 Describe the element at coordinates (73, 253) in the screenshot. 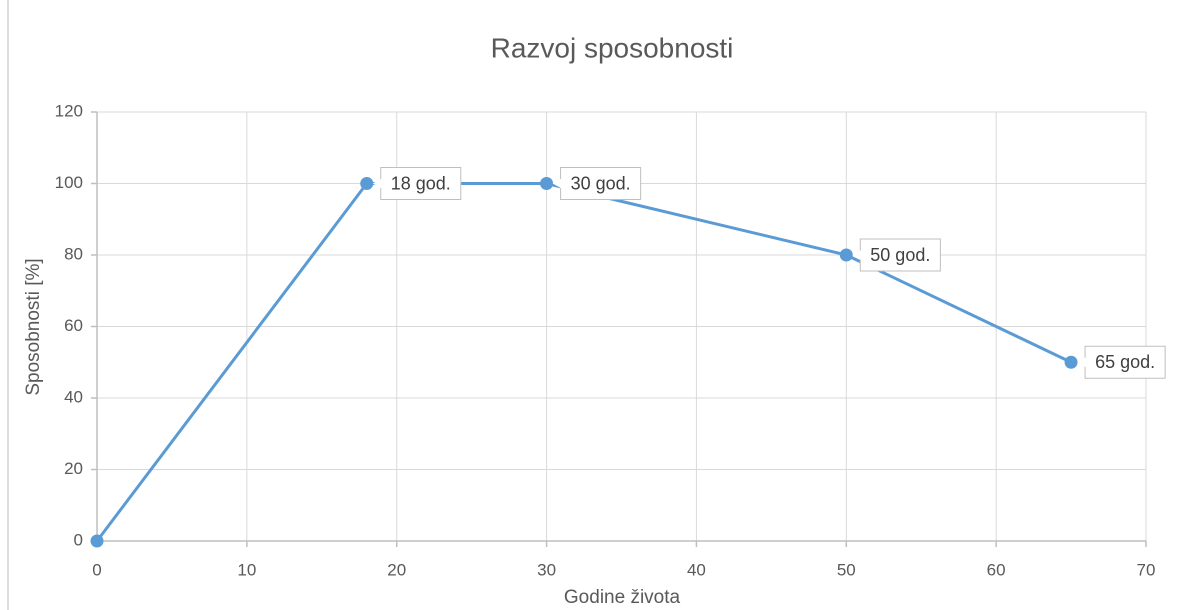

I see `y-tick-label: 80` at that location.